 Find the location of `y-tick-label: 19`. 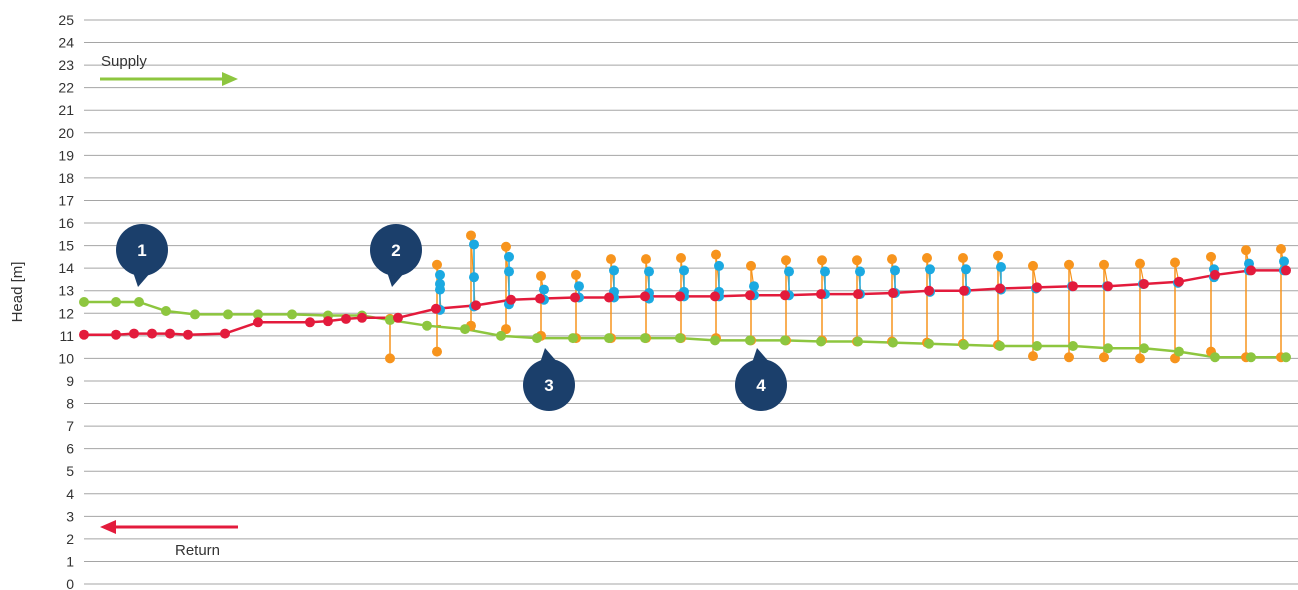

y-tick-label: 19 is located at coordinates (66, 155).